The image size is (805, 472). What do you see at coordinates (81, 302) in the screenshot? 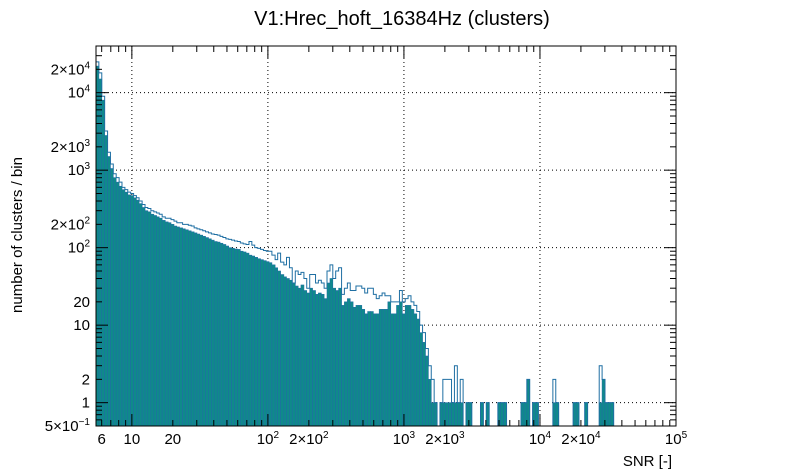
I see `tick-label: 20` at bounding box center [81, 302].